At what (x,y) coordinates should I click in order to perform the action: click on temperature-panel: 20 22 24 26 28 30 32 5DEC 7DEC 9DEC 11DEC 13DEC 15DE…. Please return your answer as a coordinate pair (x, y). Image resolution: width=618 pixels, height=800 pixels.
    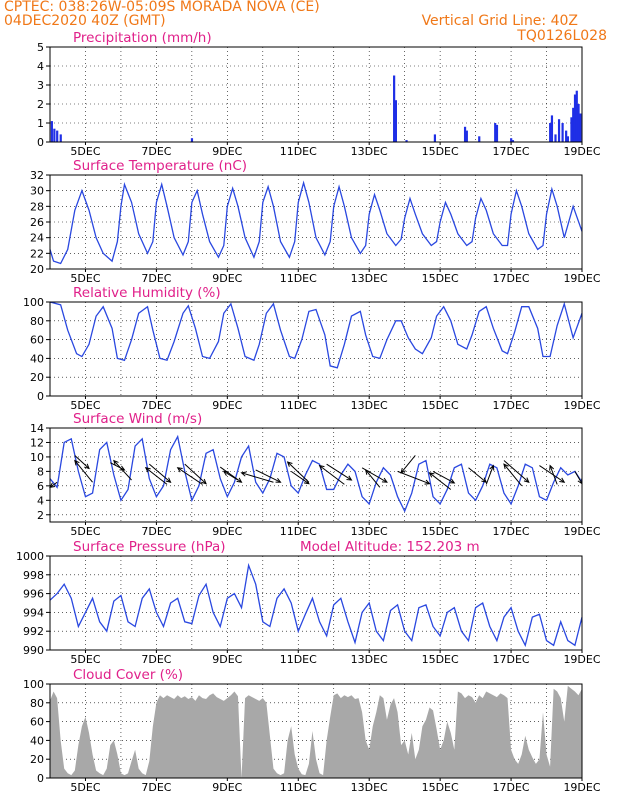
    Looking at the image, I should click on (315, 221).